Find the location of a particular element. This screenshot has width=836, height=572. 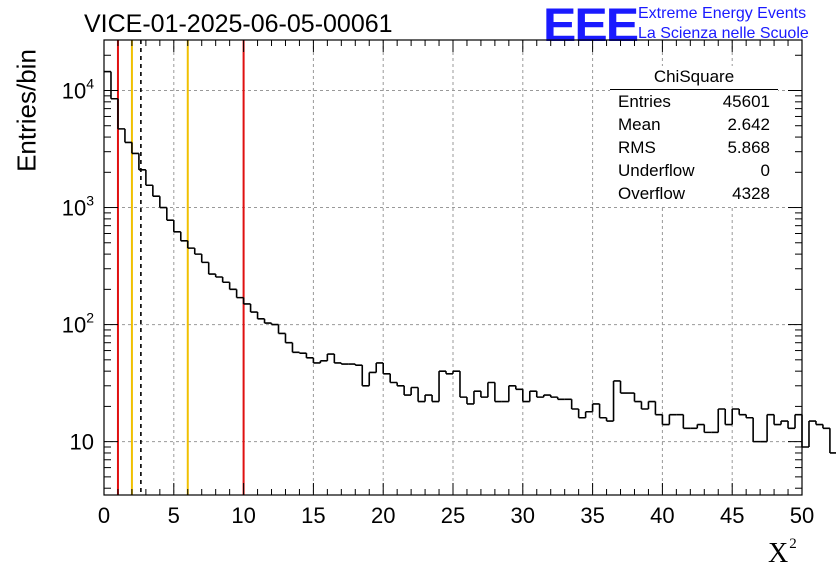

x-tick-label: 45 is located at coordinates (732, 515).